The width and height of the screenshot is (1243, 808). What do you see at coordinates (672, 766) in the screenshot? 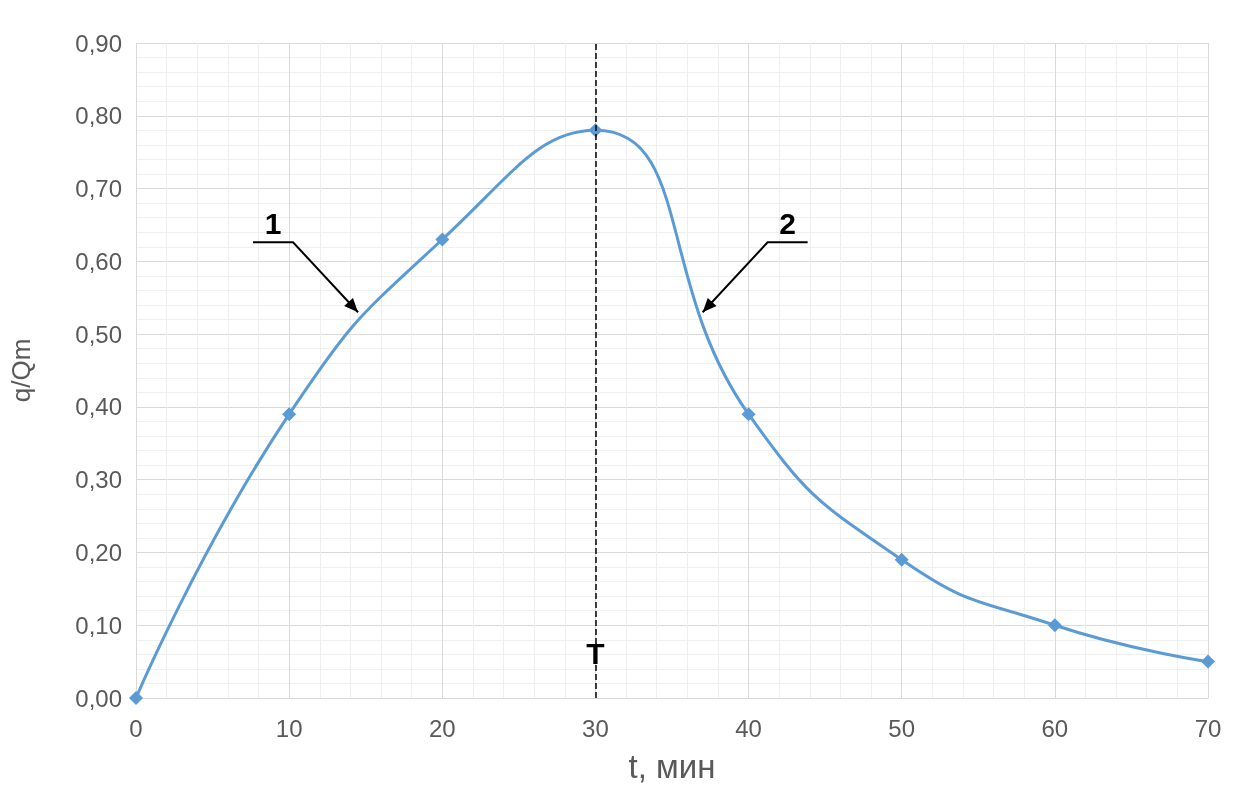
I see `x-axis-title: t, мин` at bounding box center [672, 766].